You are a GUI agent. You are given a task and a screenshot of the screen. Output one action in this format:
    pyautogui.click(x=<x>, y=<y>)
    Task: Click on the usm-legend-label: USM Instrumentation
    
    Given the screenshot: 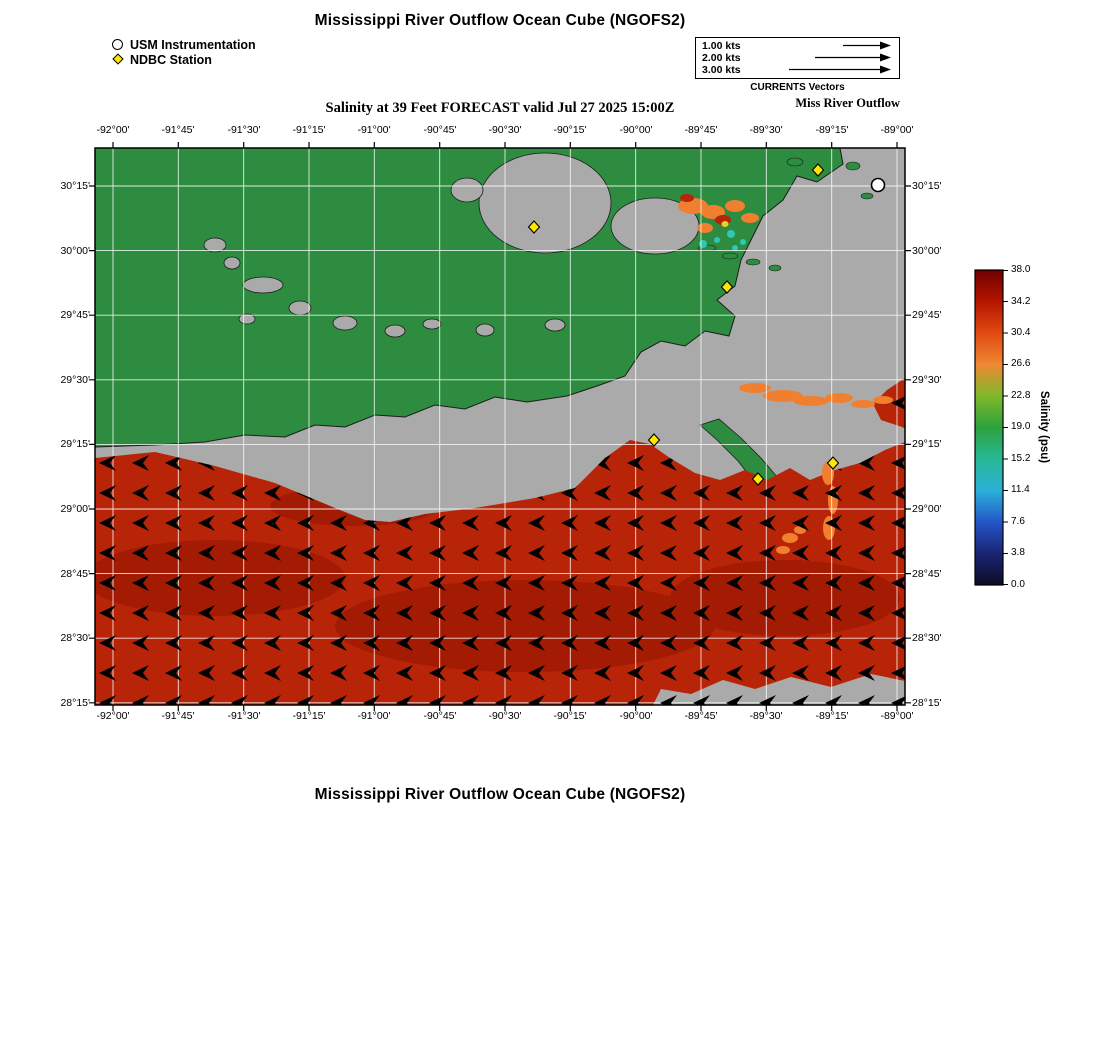 What is the action you would take?
    pyautogui.click(x=193, y=45)
    